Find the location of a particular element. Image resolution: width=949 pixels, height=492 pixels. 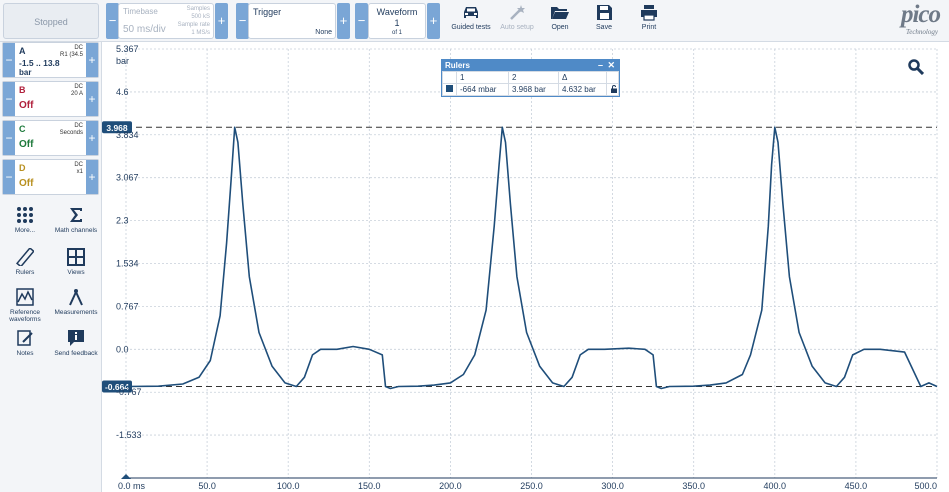

channel-color-swatch is located at coordinates (449, 88).